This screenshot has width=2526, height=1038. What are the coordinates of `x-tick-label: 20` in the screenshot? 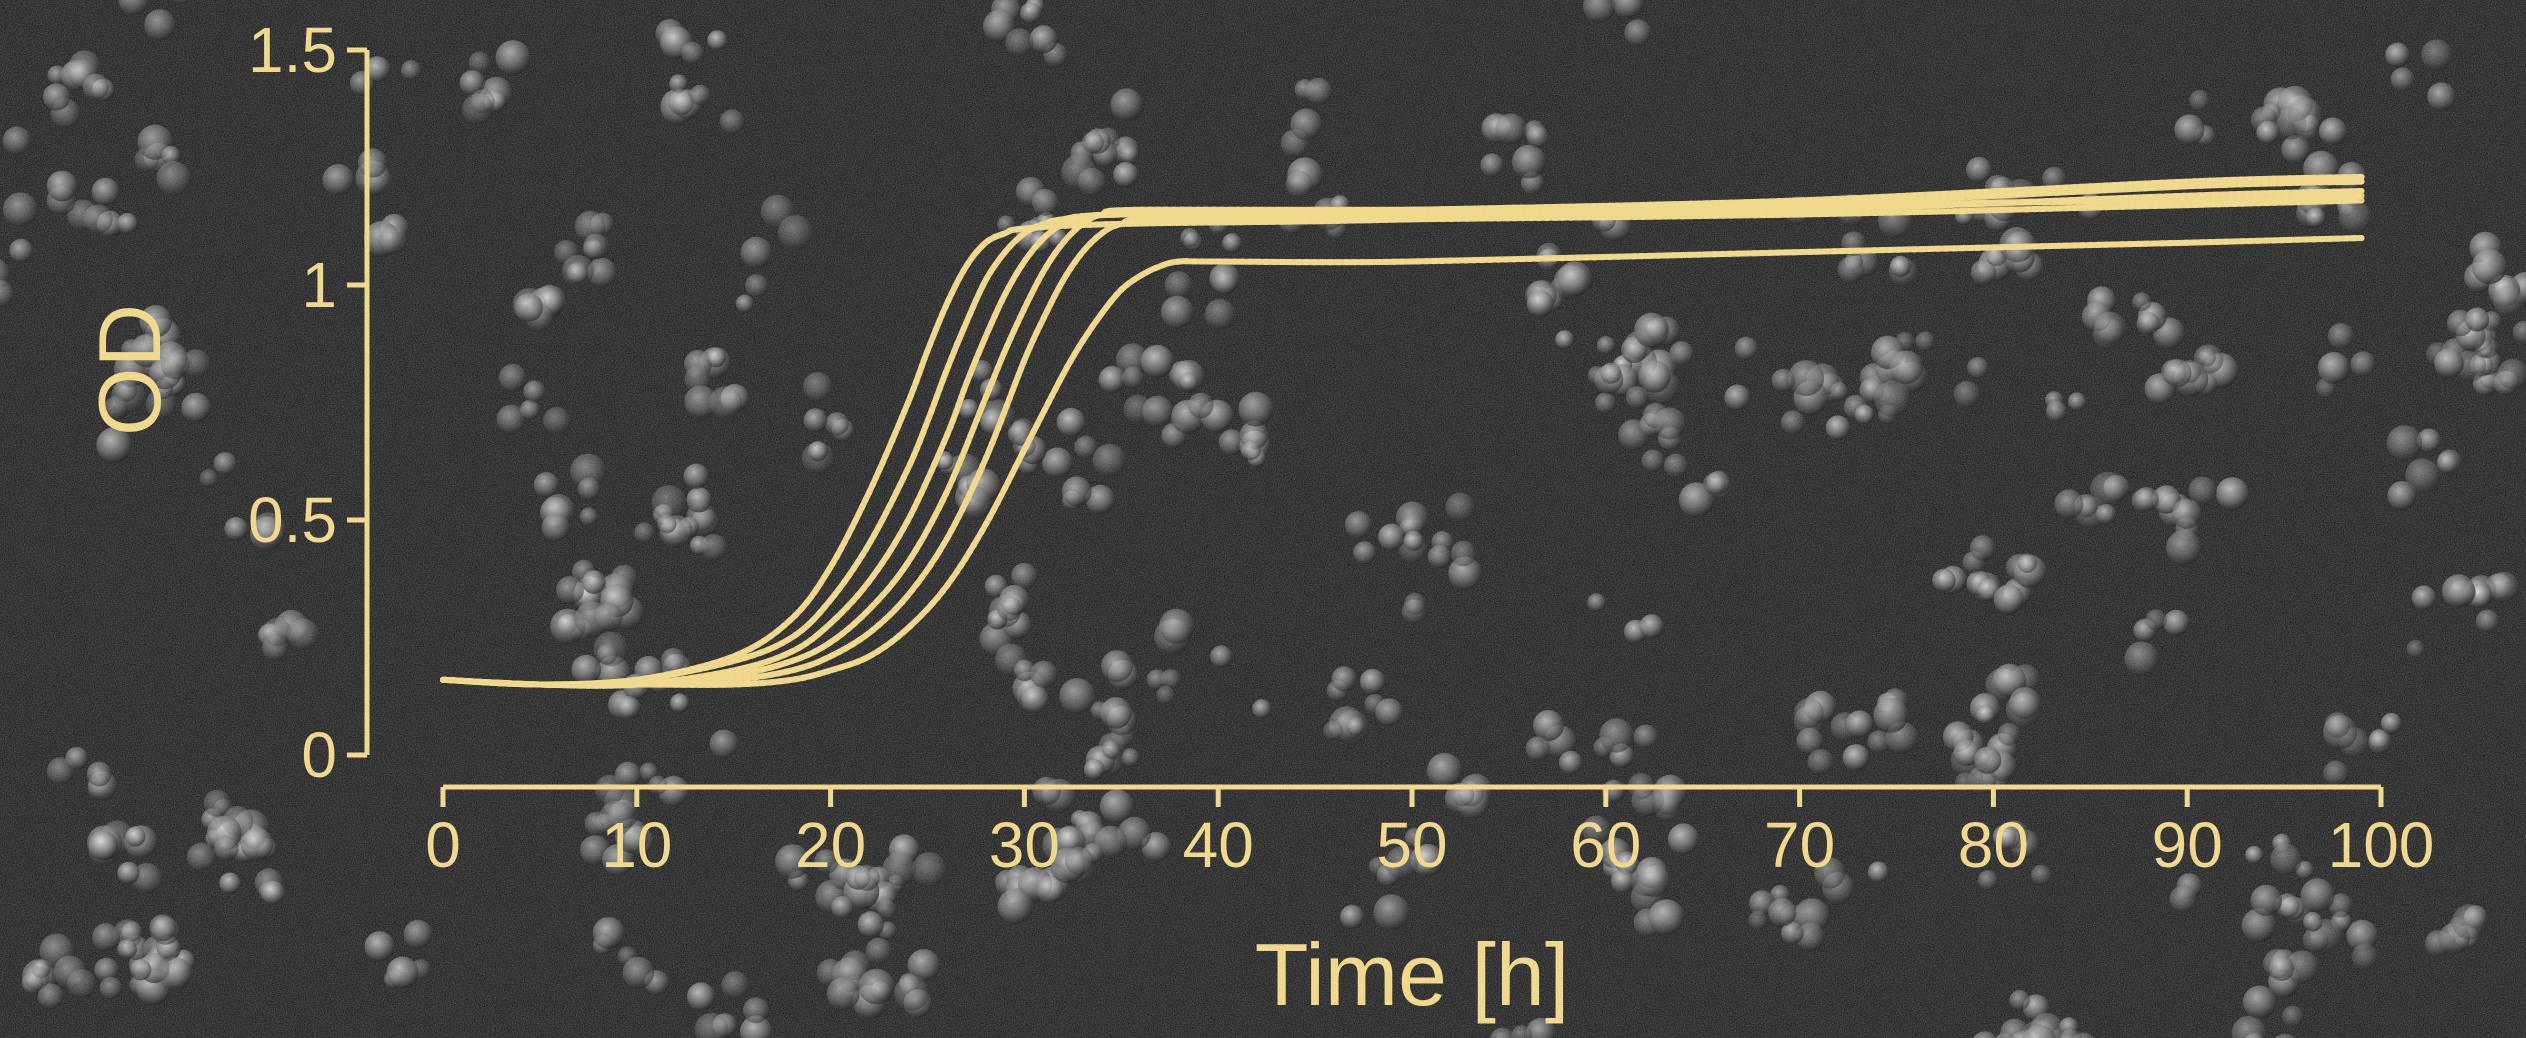 It's located at (830, 845).